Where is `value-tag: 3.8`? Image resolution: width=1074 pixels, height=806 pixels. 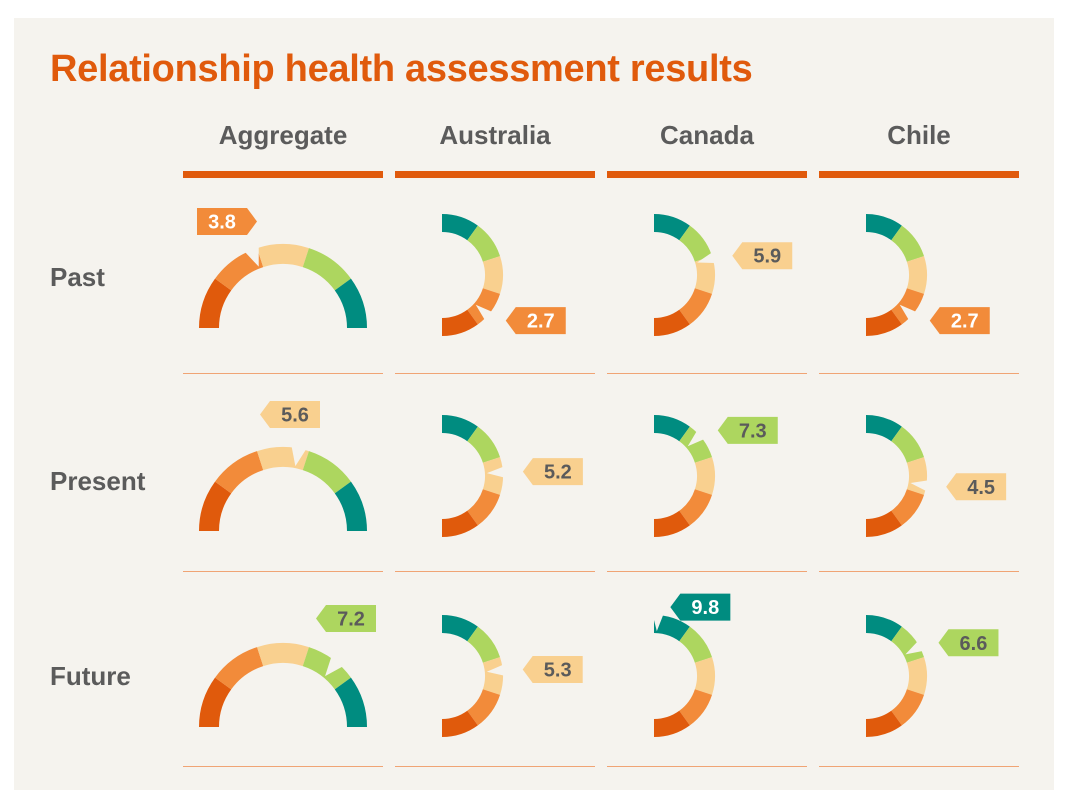
value-tag: 3.8 is located at coordinates (227, 221).